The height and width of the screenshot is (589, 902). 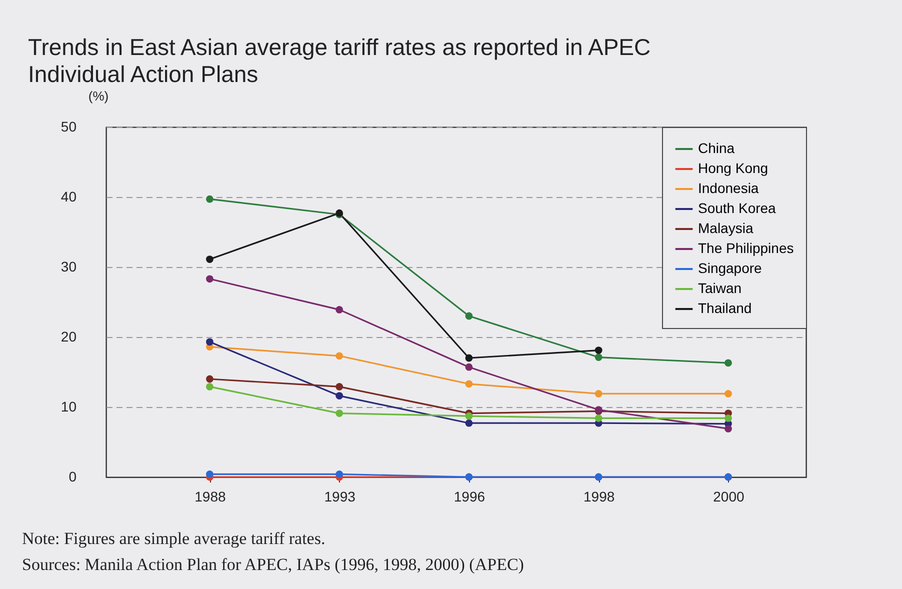 I want to click on legend-label: Malaysia, so click(x=726, y=228).